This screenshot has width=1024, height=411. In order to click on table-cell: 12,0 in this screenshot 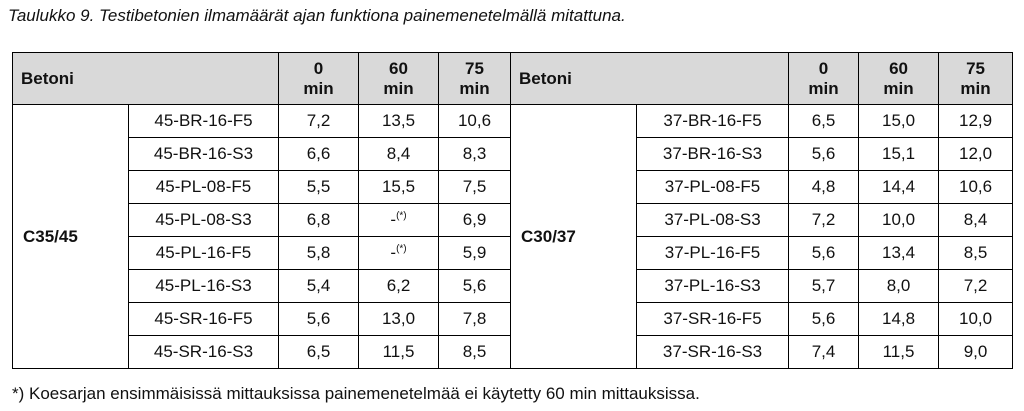, I will do `click(976, 154)`.